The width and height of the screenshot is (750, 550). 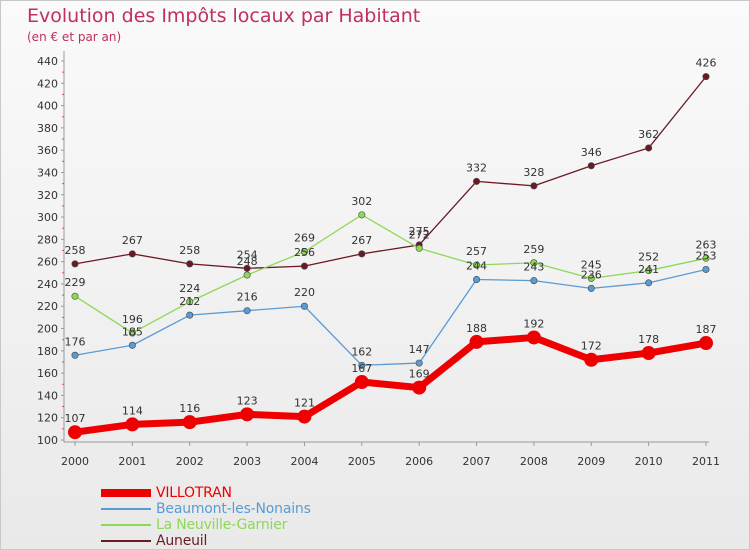 I want to click on y-tick-label: 380, so click(x=47, y=128).